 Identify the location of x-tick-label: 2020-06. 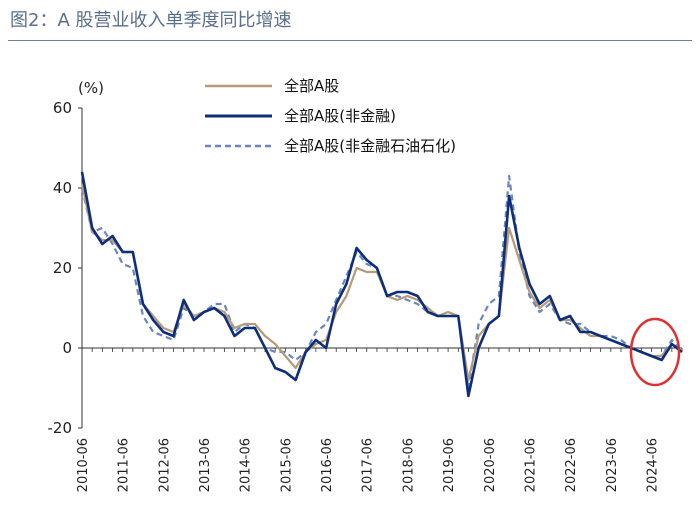
(490, 465).